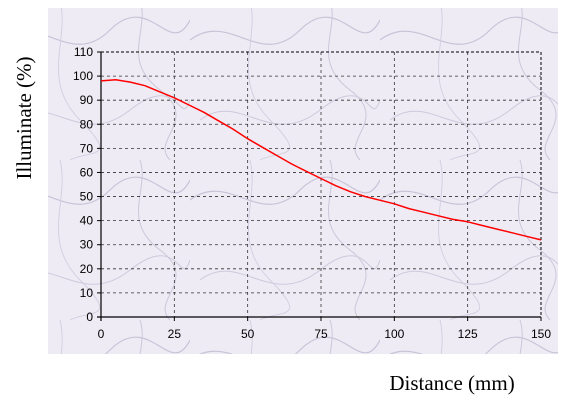 The image size is (561, 409). I want to click on y-tick-label: 50, so click(87, 197).